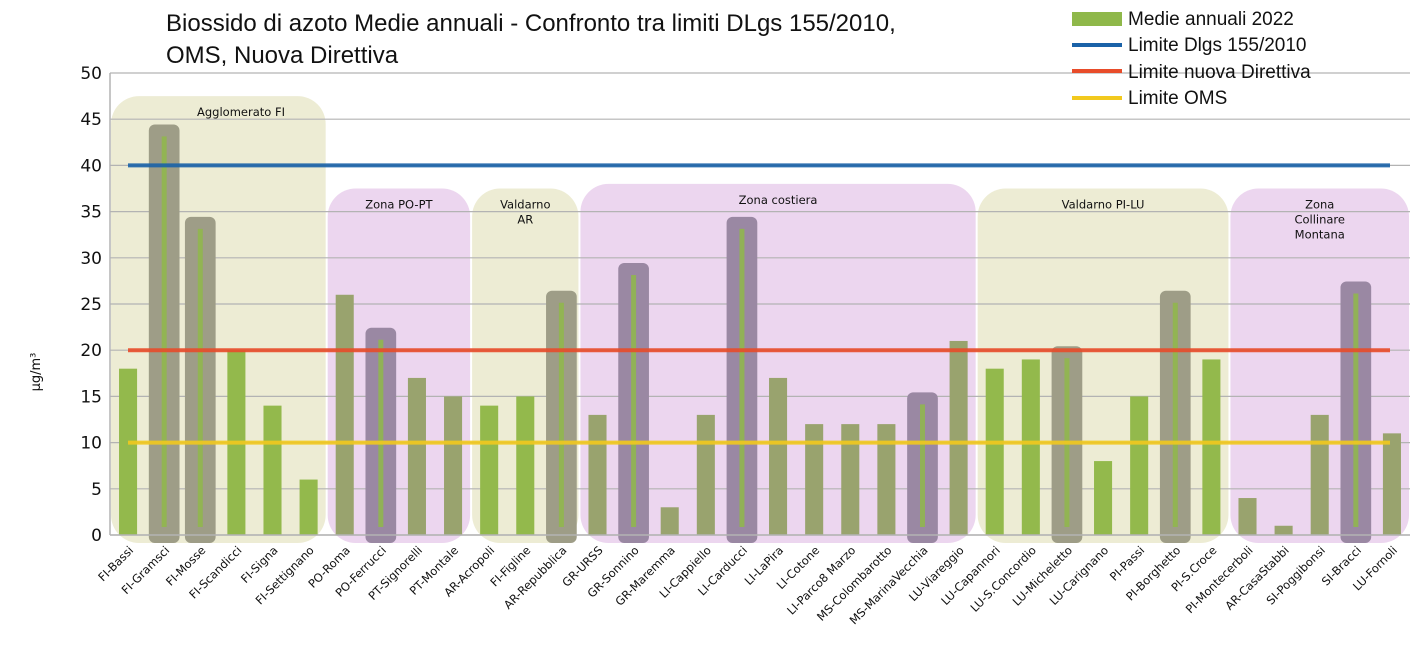  What do you see at coordinates (535, 577) in the screenshot?
I see `x-tick-label: AR-Repubblica` at bounding box center [535, 577].